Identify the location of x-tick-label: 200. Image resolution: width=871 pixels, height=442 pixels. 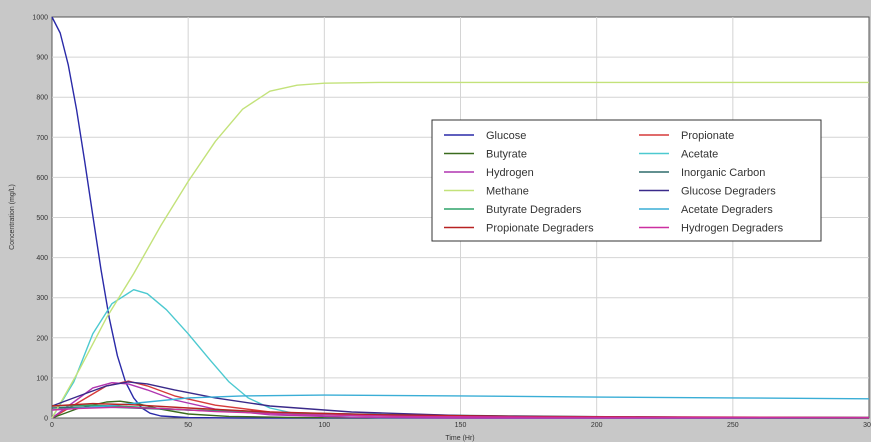
(597, 425).